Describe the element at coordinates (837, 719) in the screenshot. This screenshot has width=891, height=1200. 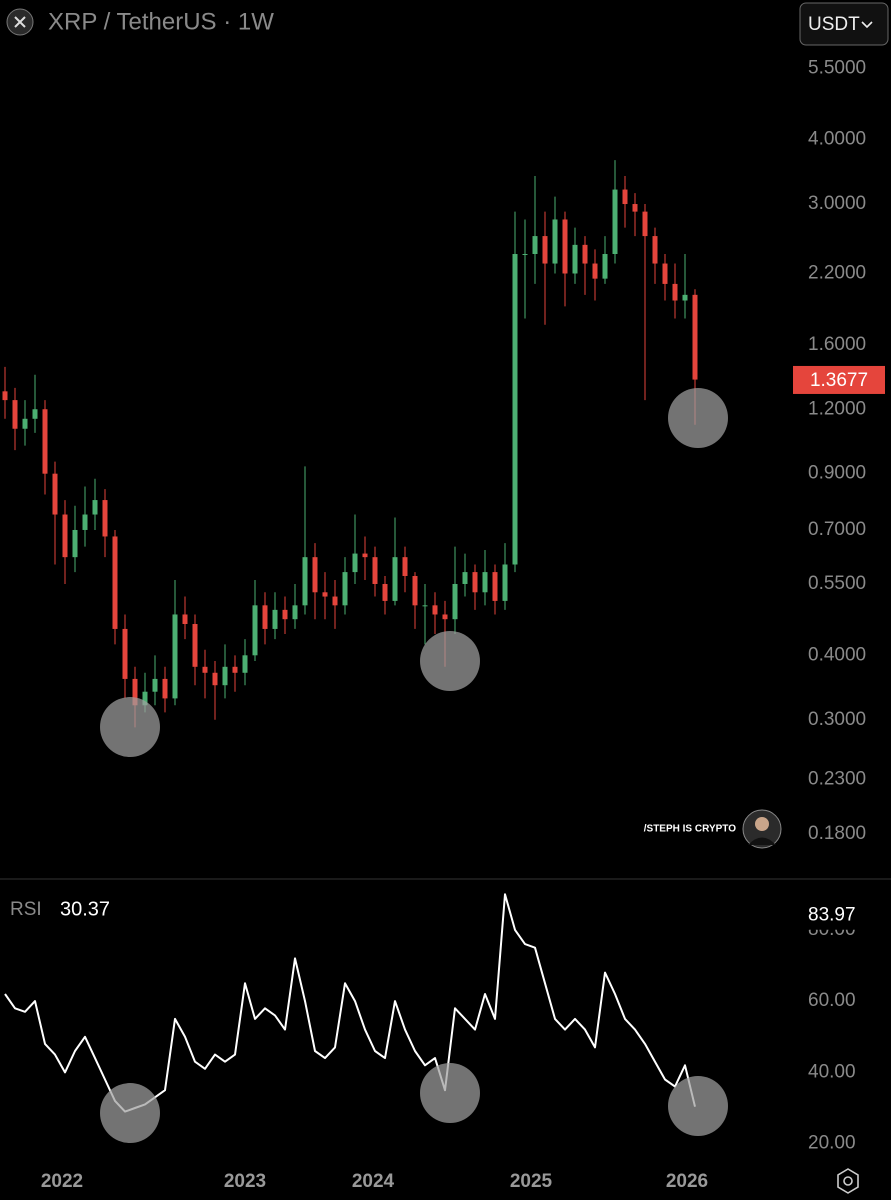
I see `y-tick-label: 0.3000` at that location.